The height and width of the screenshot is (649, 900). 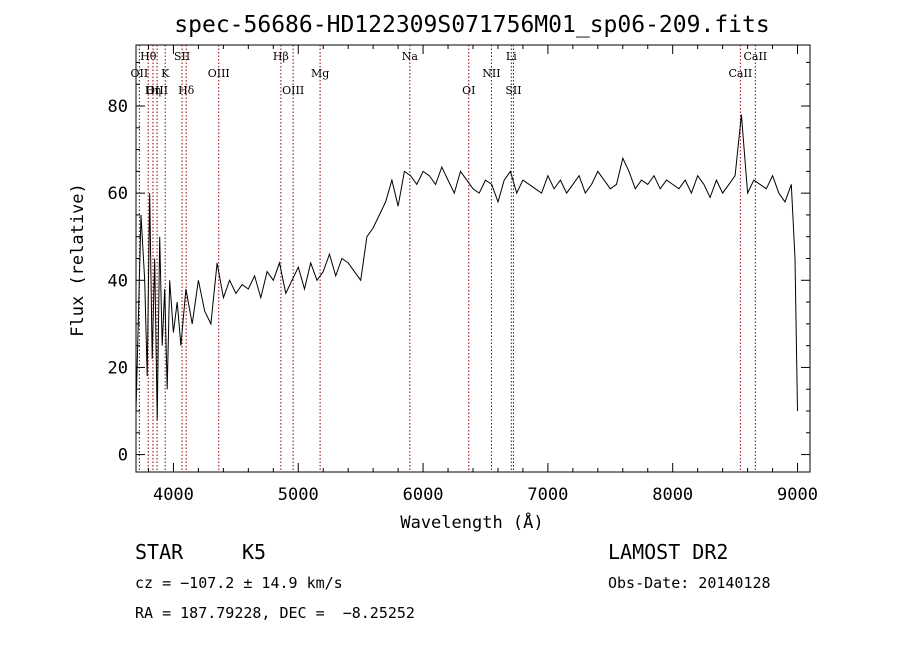 What do you see at coordinates (547, 495) in the screenshot?
I see `x-tick-label: 7000` at bounding box center [547, 495].